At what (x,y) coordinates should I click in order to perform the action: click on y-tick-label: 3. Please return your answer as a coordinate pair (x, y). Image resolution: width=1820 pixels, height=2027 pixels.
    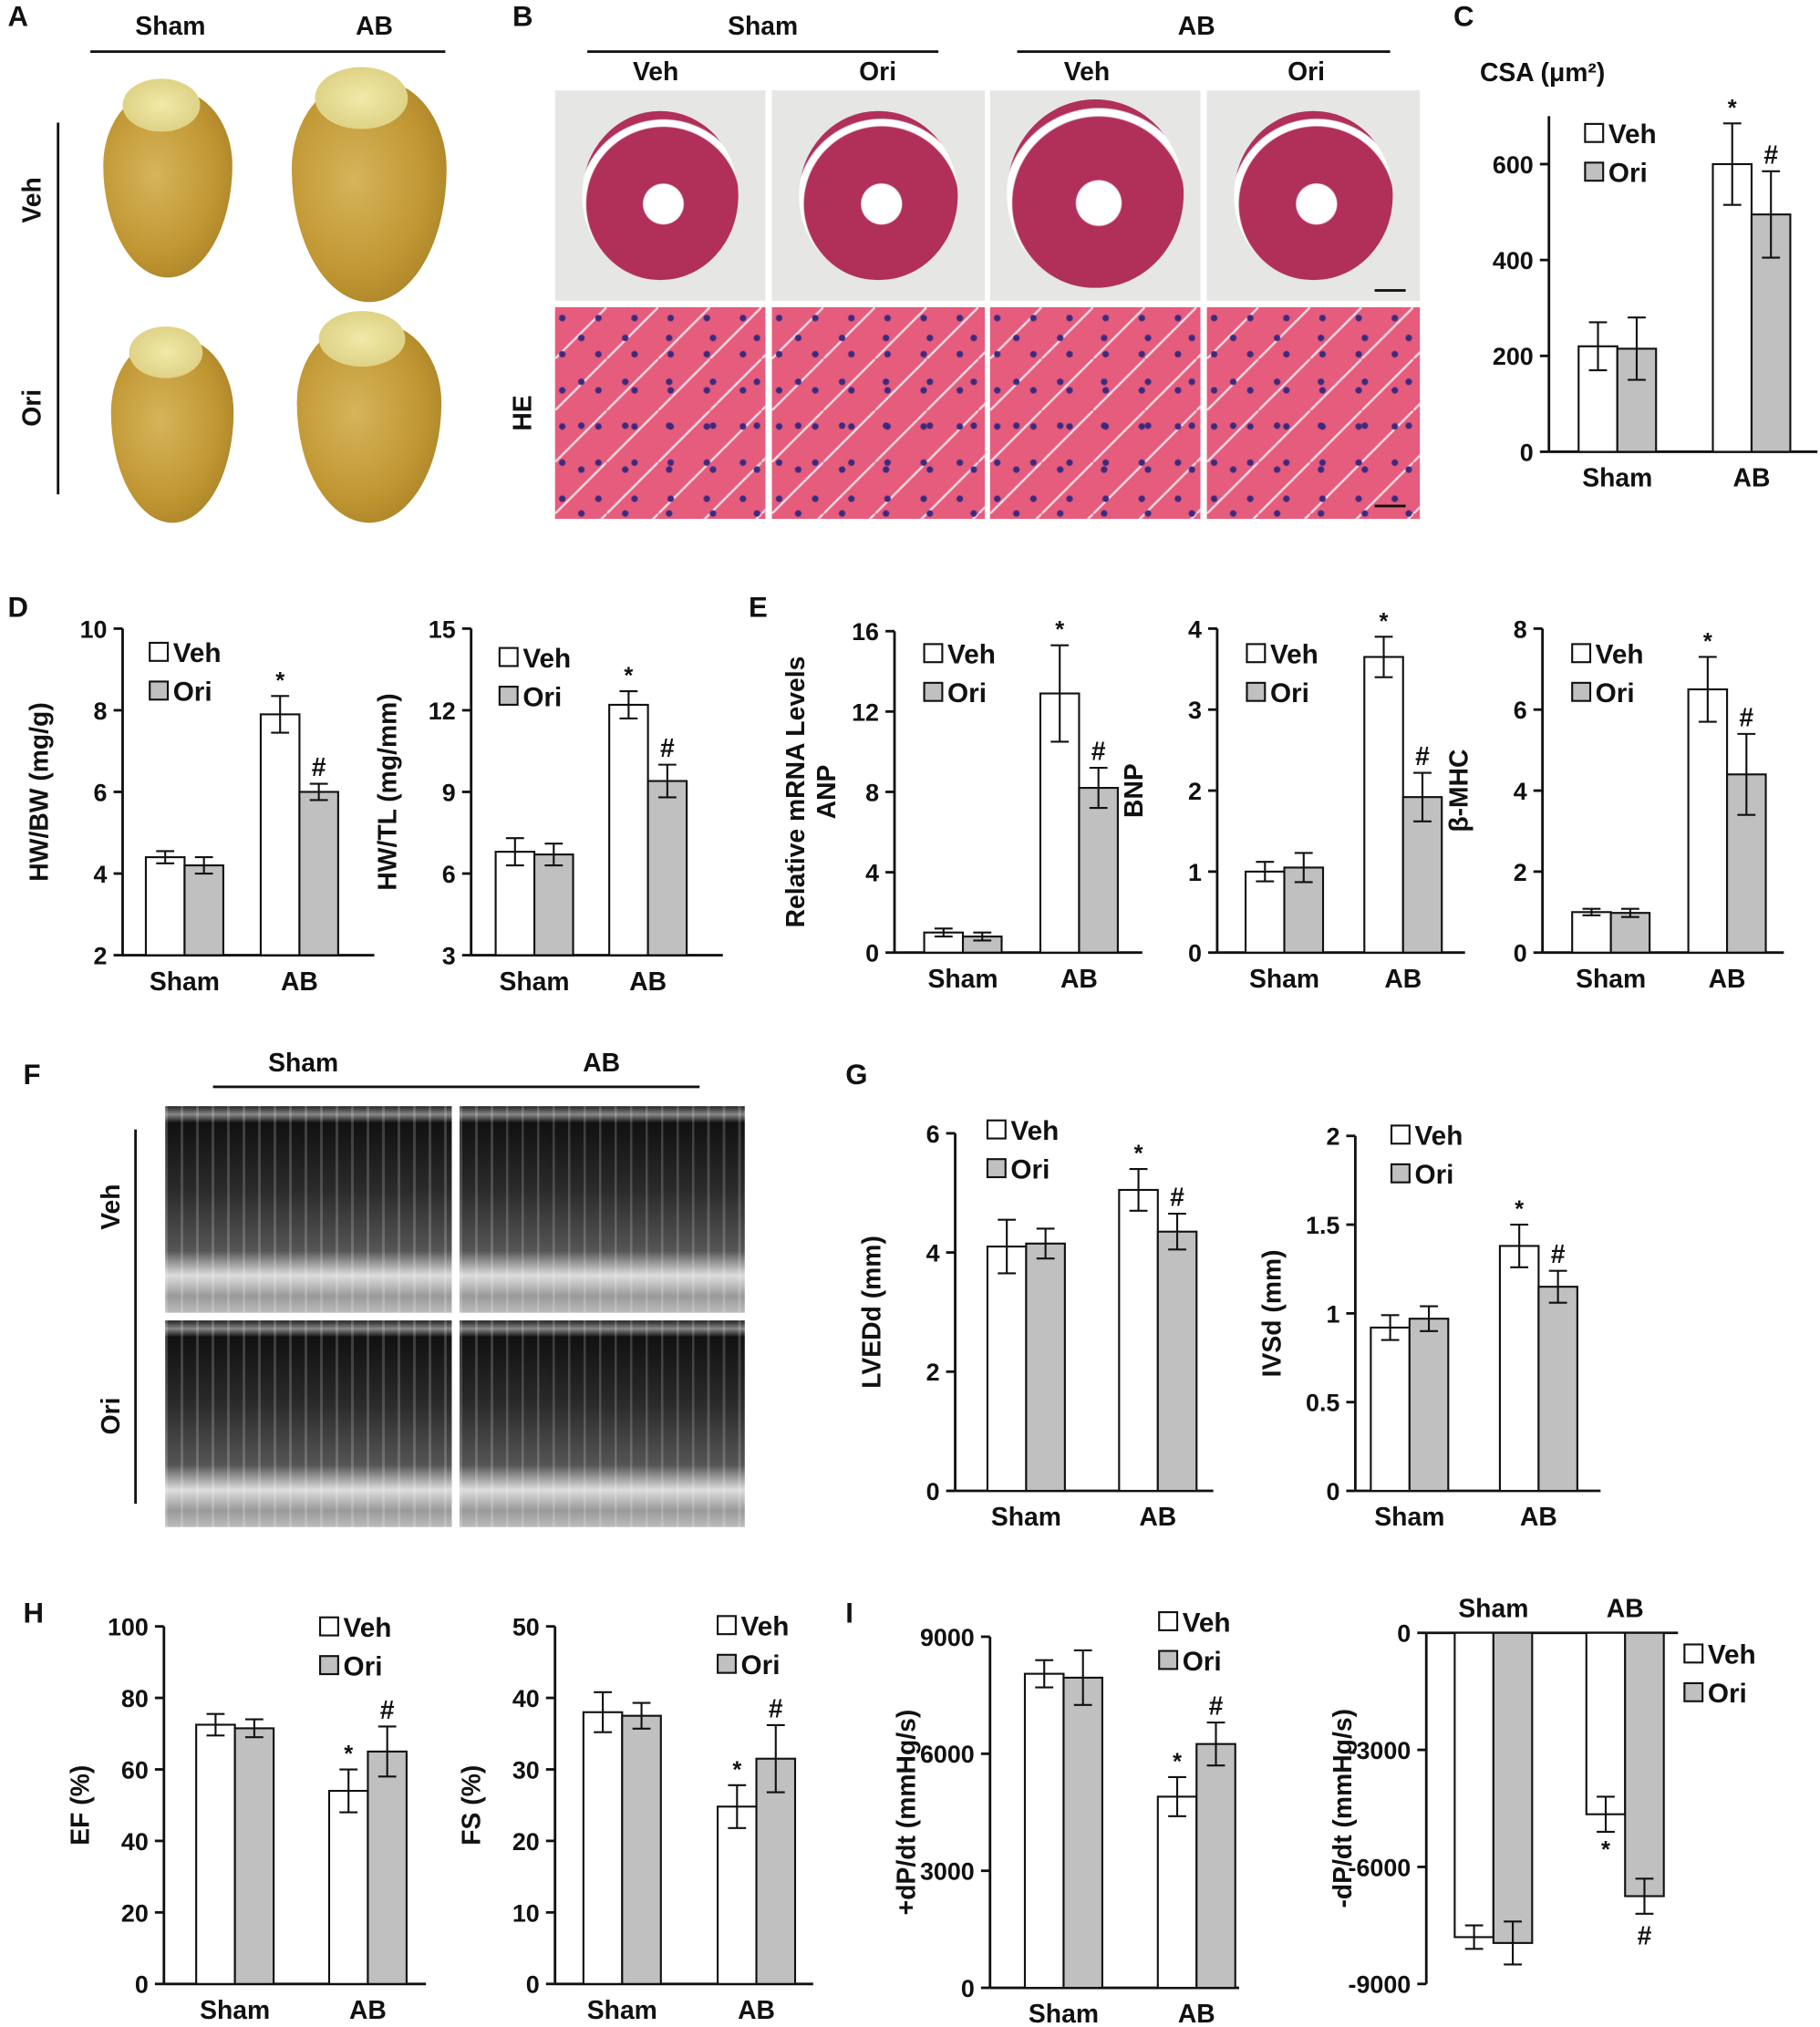
    Looking at the image, I should click on (1195, 710).